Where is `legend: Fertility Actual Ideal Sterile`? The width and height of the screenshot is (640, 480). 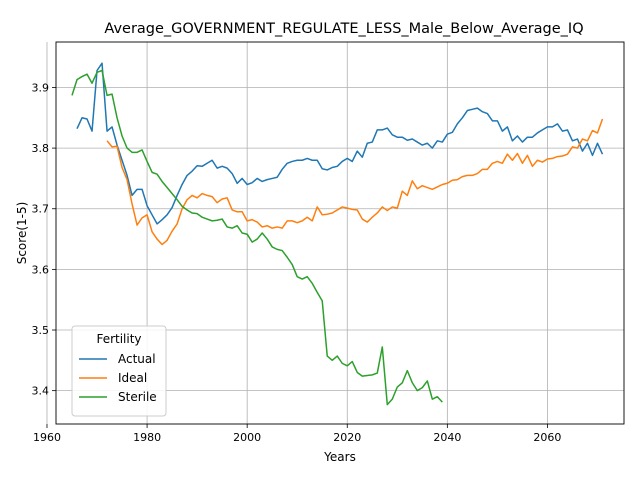 legend: Fertility Actual Ideal Sterile is located at coordinates (119, 371).